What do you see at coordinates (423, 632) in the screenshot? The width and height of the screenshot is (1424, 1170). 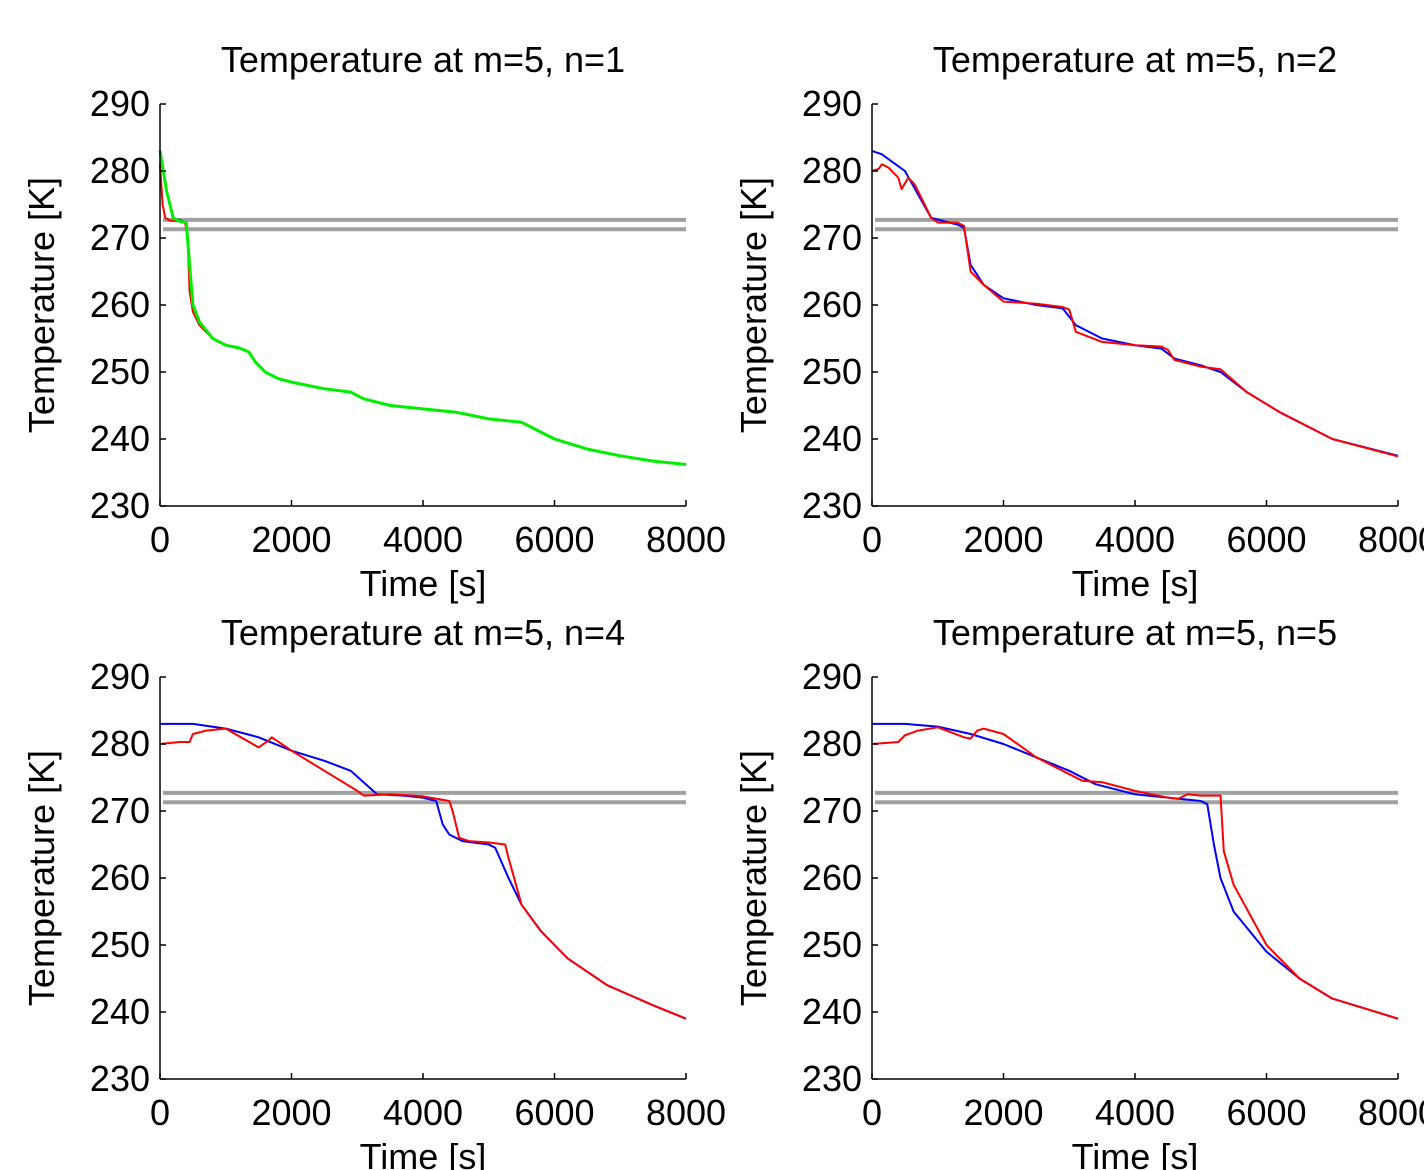 I see `chart-title: Temperature at m=5, n=4` at bounding box center [423, 632].